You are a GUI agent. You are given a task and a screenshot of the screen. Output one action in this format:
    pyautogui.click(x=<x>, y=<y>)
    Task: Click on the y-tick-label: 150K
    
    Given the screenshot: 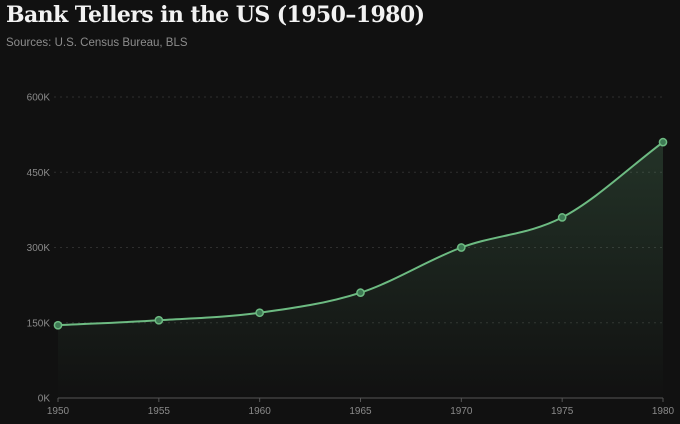 What is the action you would take?
    pyautogui.click(x=39, y=323)
    